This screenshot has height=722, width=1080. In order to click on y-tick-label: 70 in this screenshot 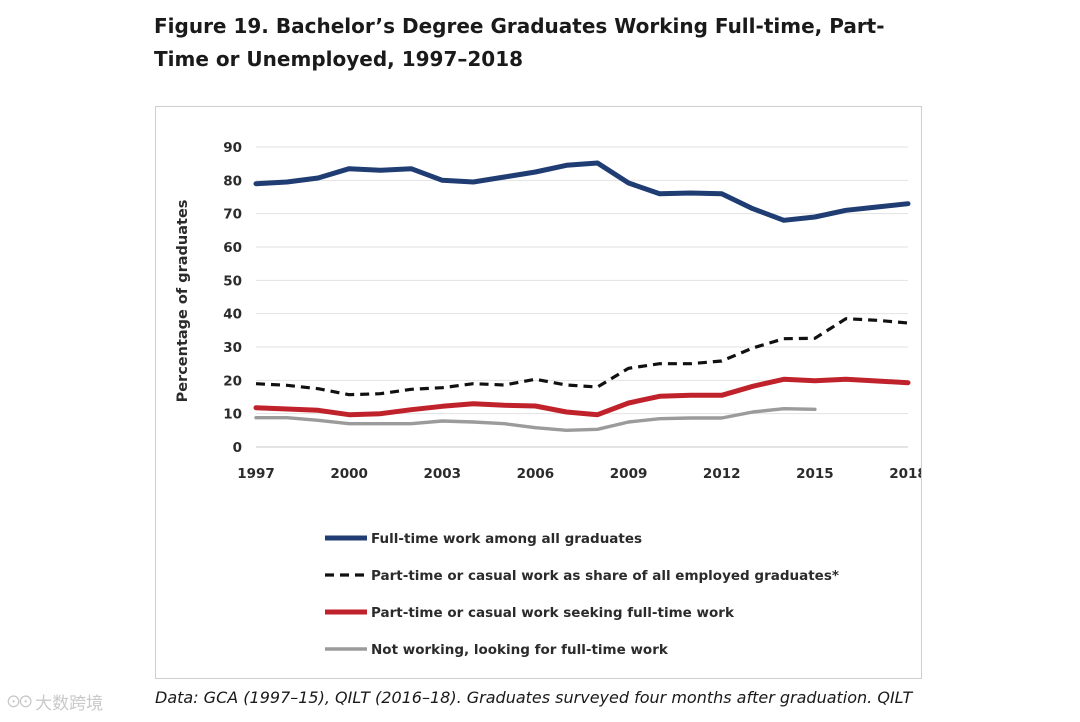, I will do `click(232, 215)`.